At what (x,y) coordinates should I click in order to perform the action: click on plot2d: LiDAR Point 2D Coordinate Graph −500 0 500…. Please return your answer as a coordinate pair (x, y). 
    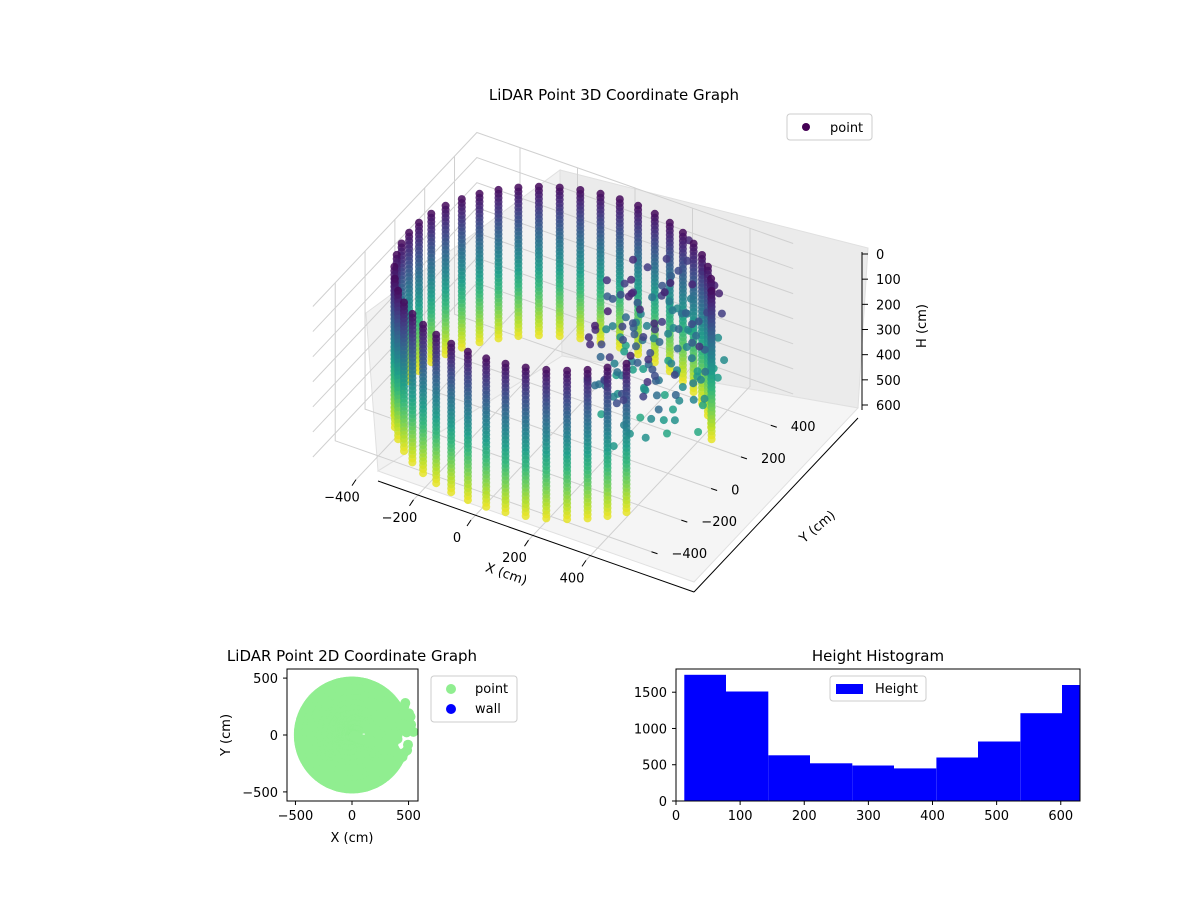
    Looking at the image, I should click on (368, 746).